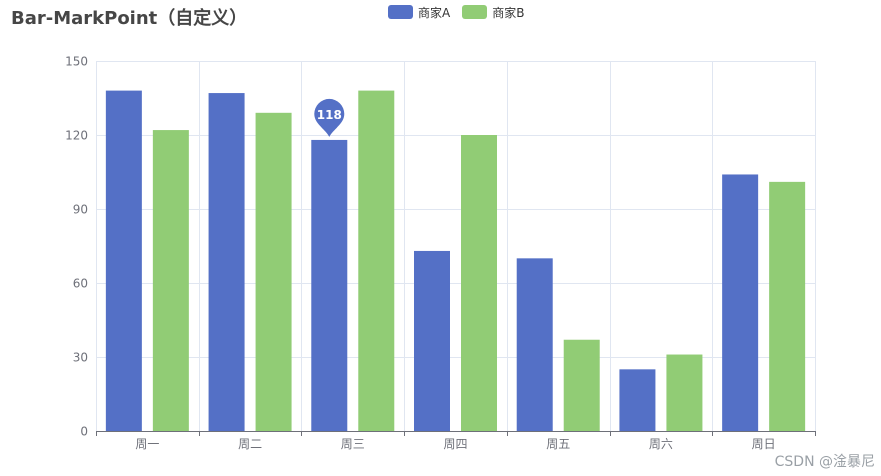 Image resolution: width=881 pixels, height=476 pixels. Describe the element at coordinates (824, 462) in the screenshot. I see `watermark: CSDN @淦暴尼` at that location.